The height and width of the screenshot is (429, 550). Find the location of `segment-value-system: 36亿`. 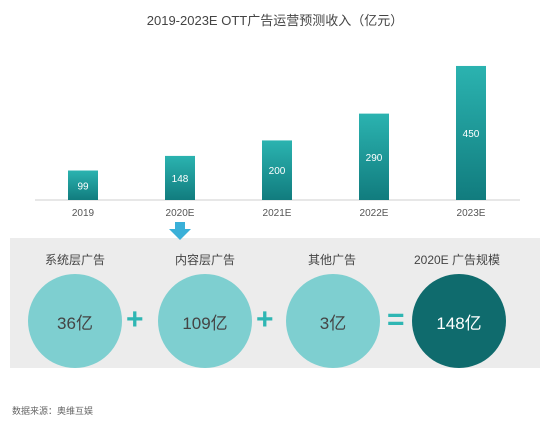

segment-value-system: 36亿 is located at coordinates (75, 323).